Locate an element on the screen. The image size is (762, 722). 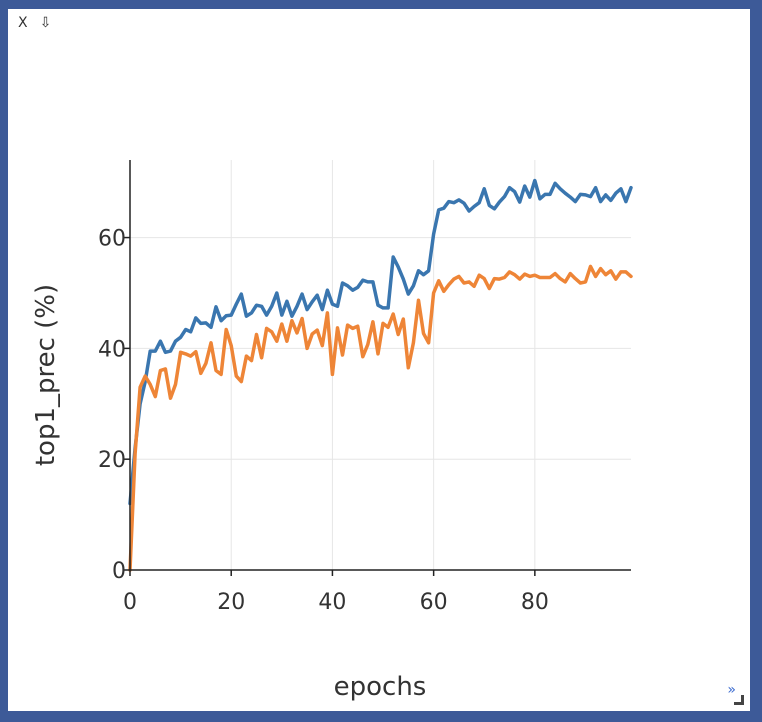
y-tick-label: 20 is located at coordinates (112, 460).